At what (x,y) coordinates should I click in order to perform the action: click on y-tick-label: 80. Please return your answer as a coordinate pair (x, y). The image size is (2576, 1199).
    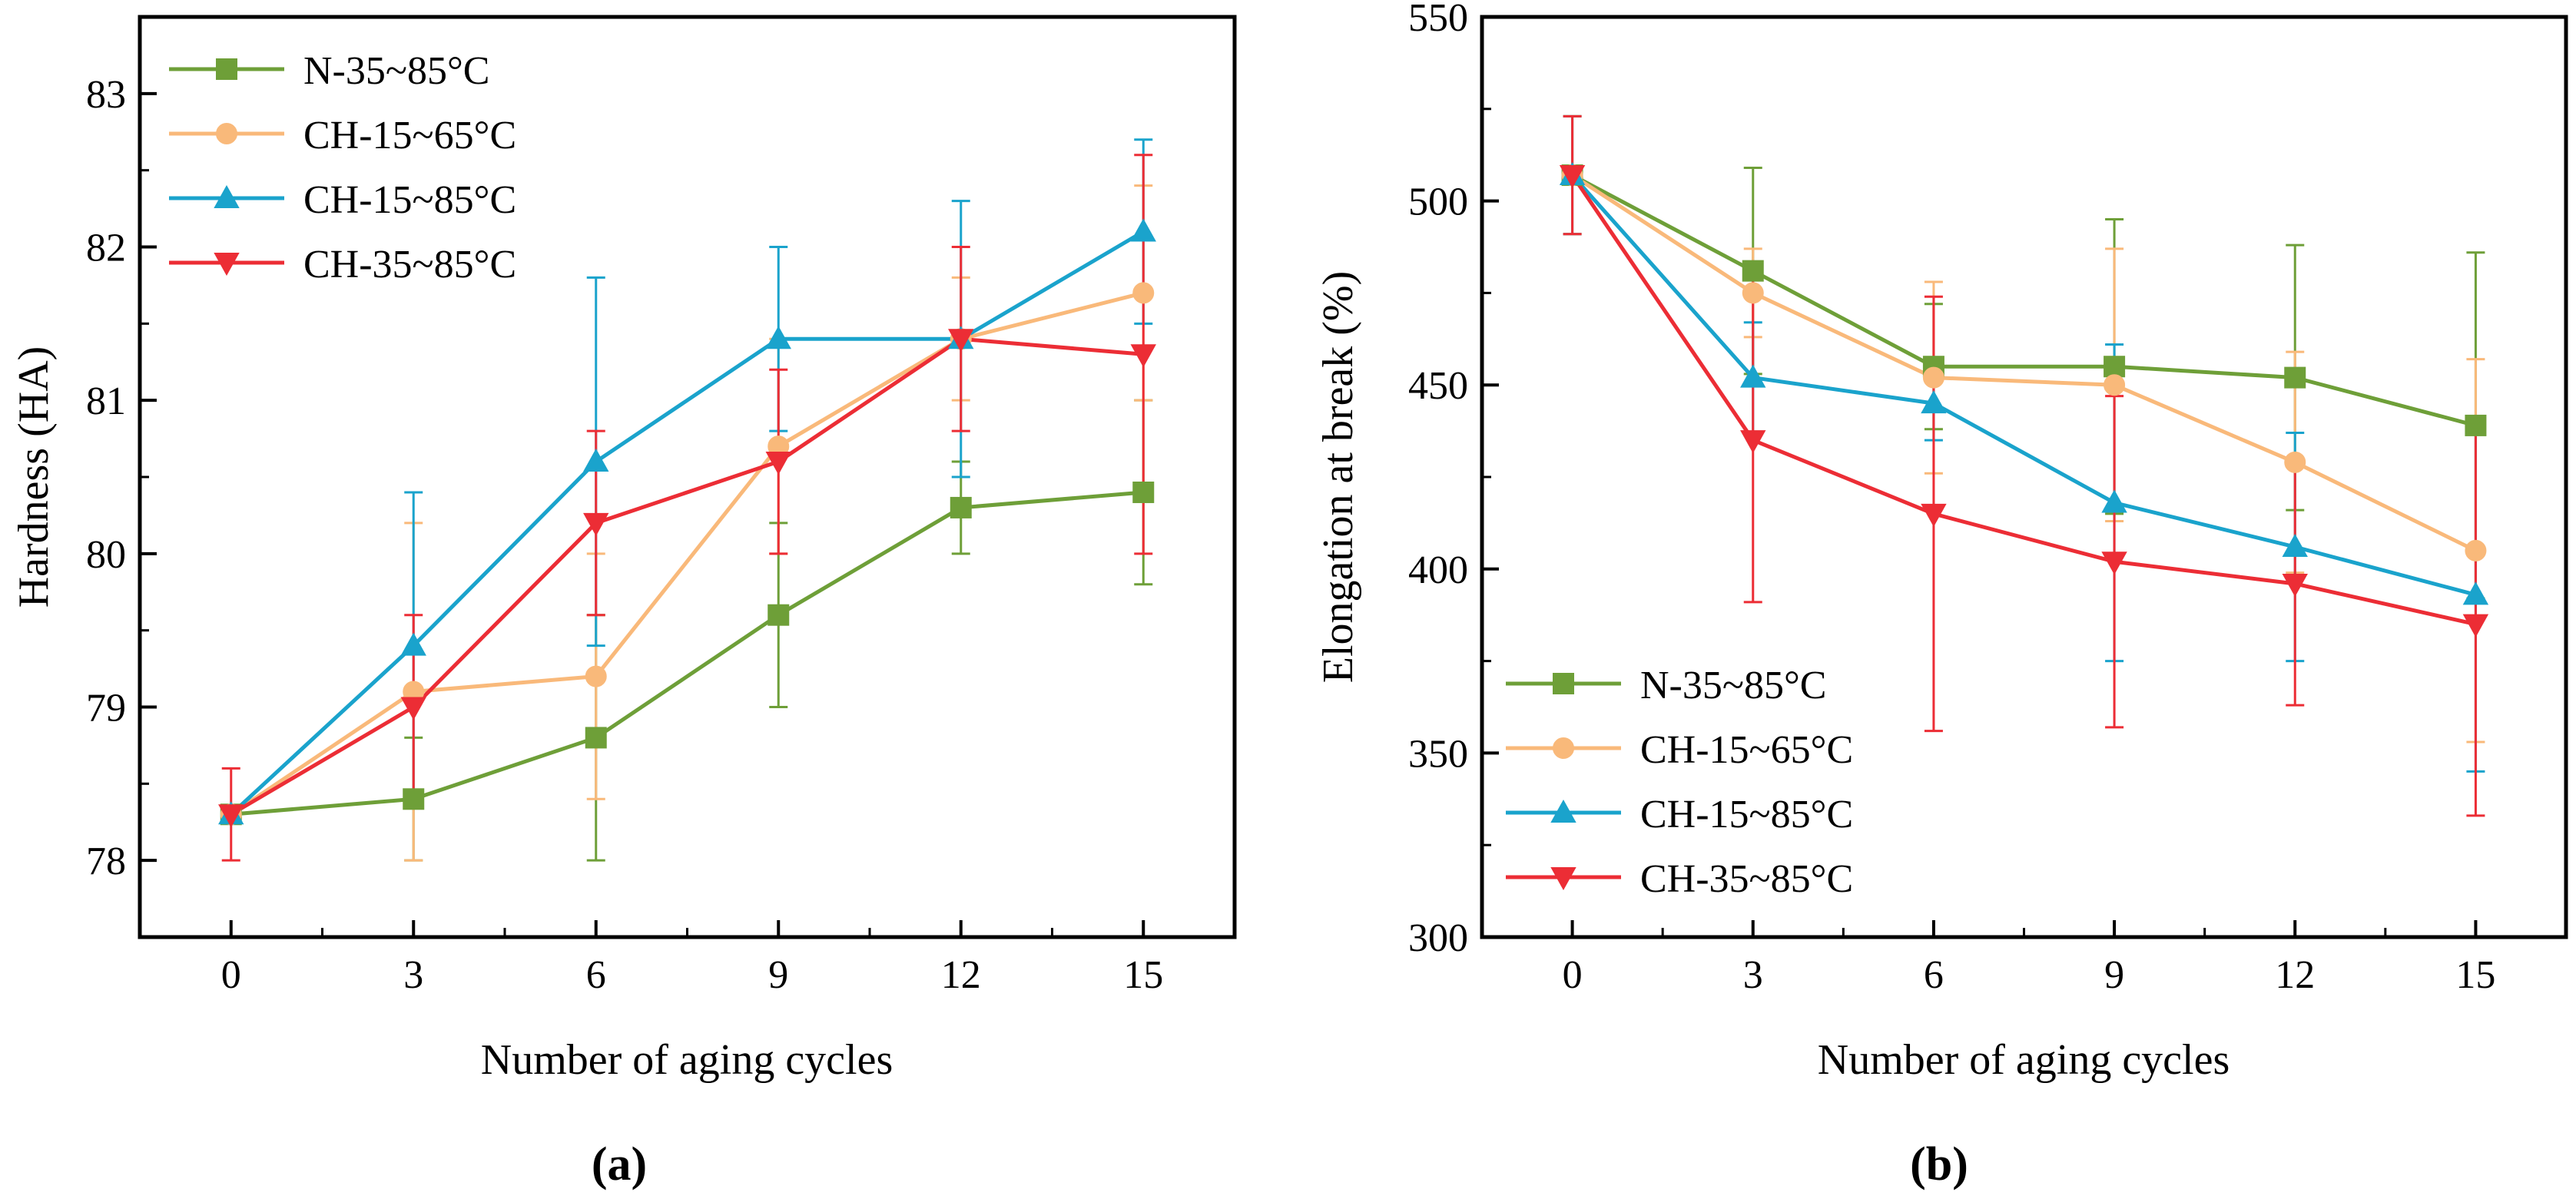
    Looking at the image, I should click on (106, 555).